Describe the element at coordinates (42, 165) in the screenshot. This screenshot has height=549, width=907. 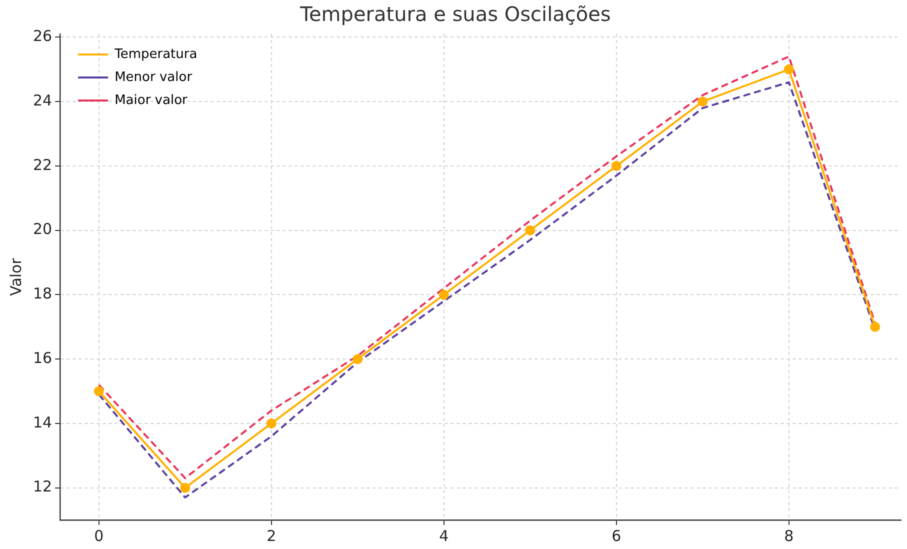
I see `y-tick-label: 22` at that location.